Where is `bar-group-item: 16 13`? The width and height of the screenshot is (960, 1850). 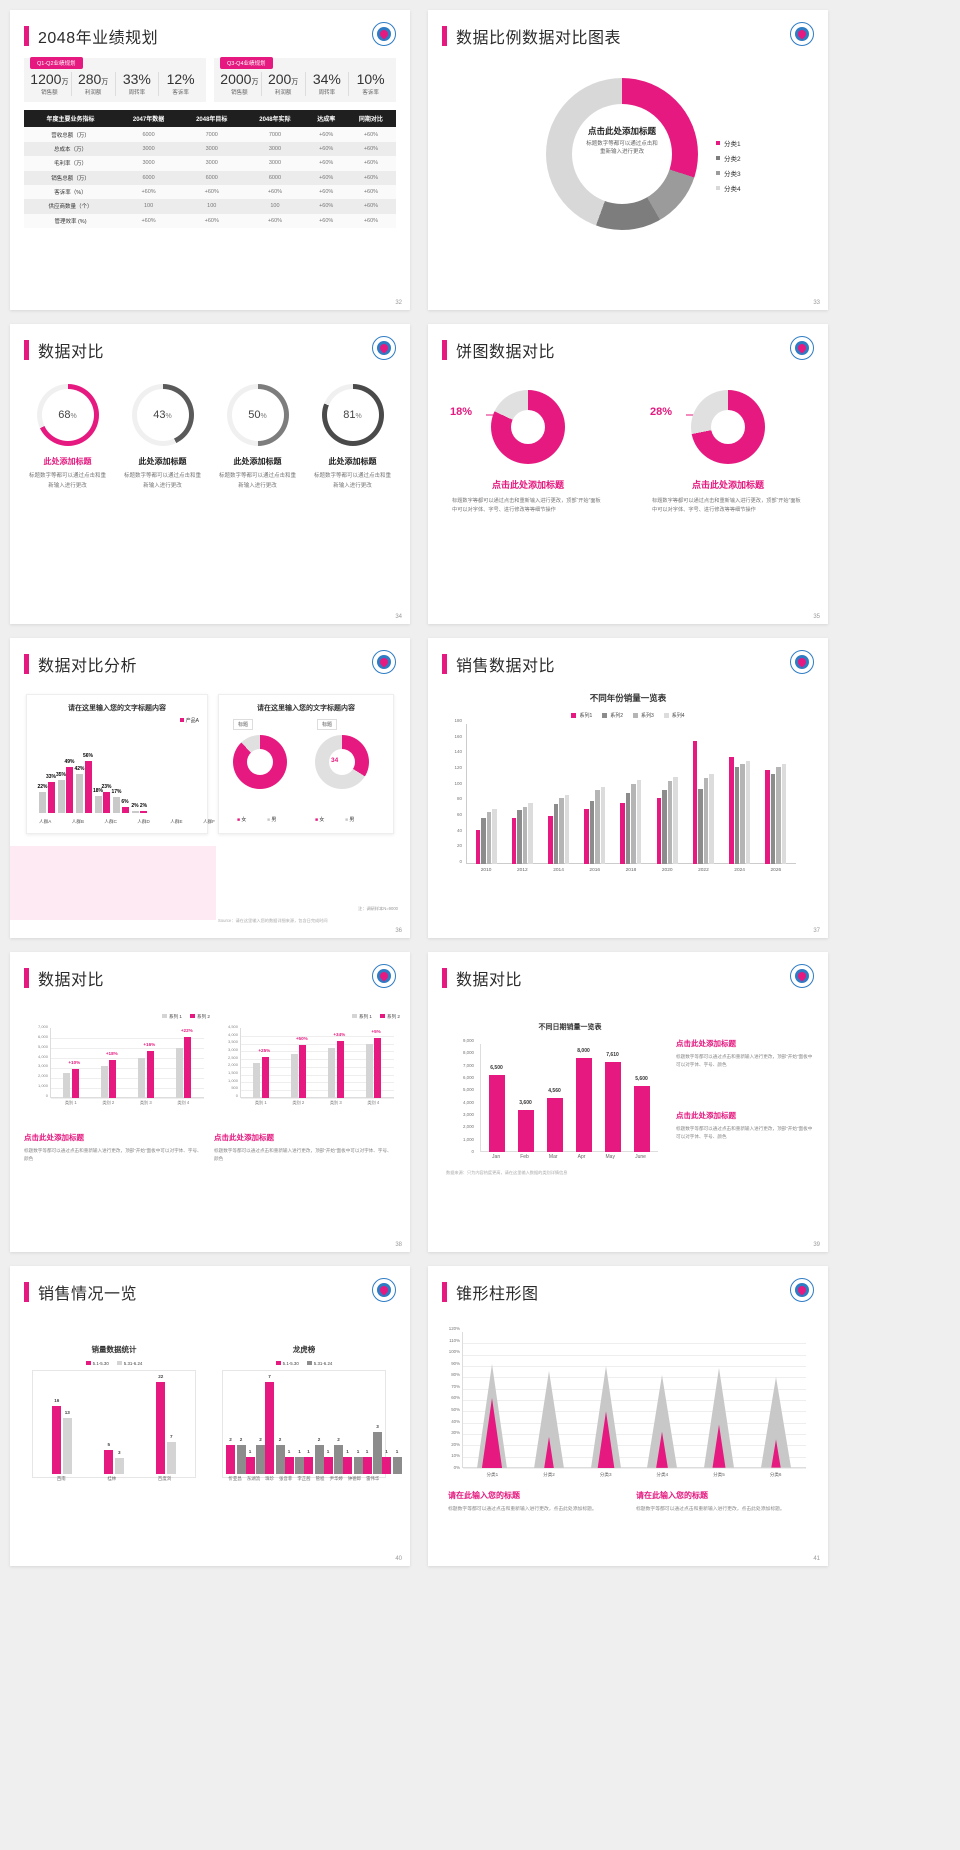 bar-group-item: 16 13 is located at coordinates (62, 1436).